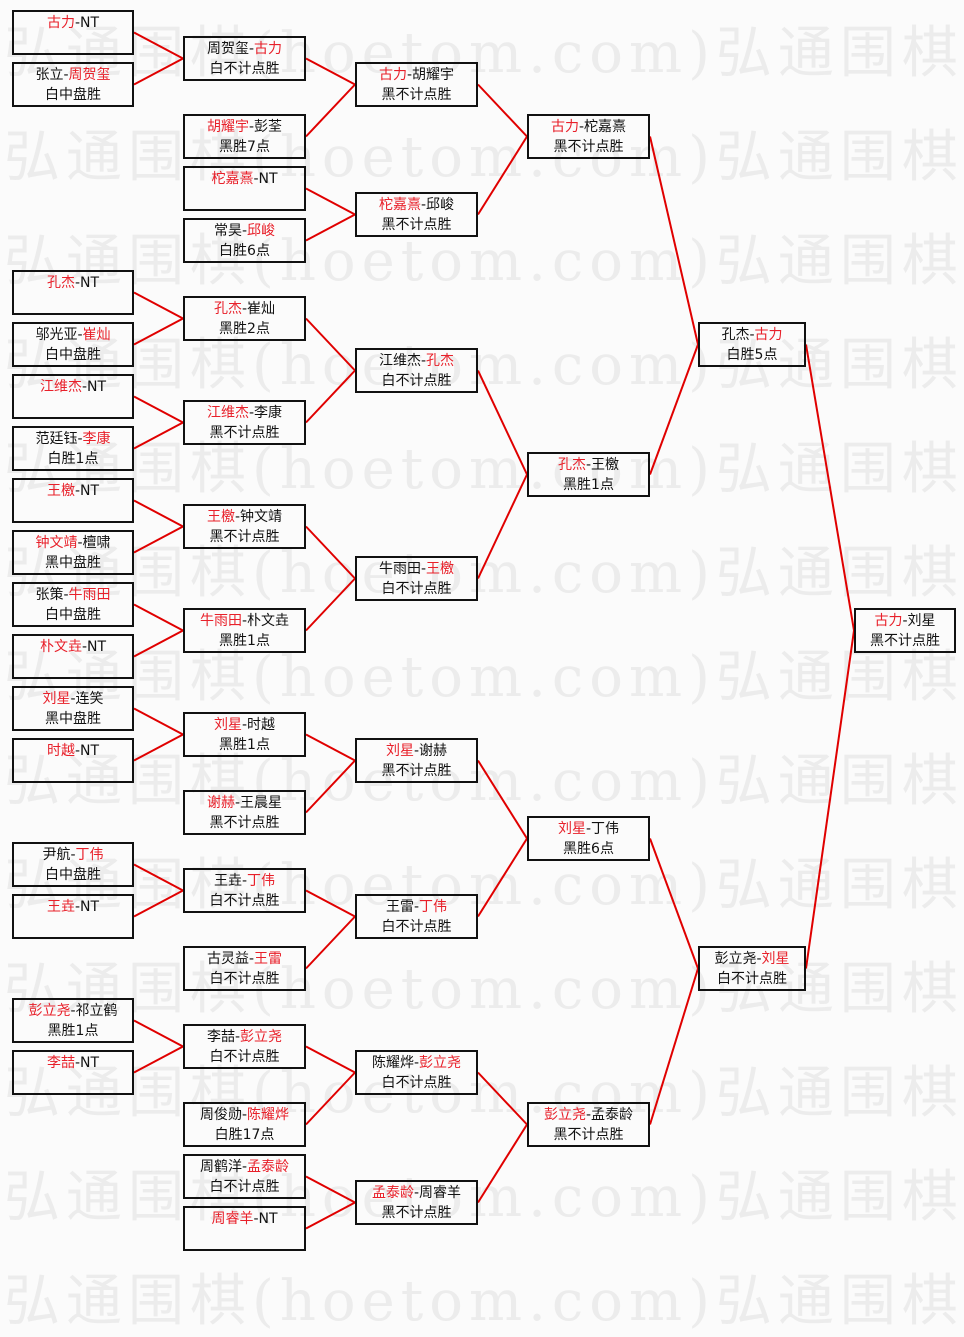 This screenshot has width=964, height=1337. Describe the element at coordinates (73, 283) in the screenshot. I see `match-players: 孔杰-NT` at that location.